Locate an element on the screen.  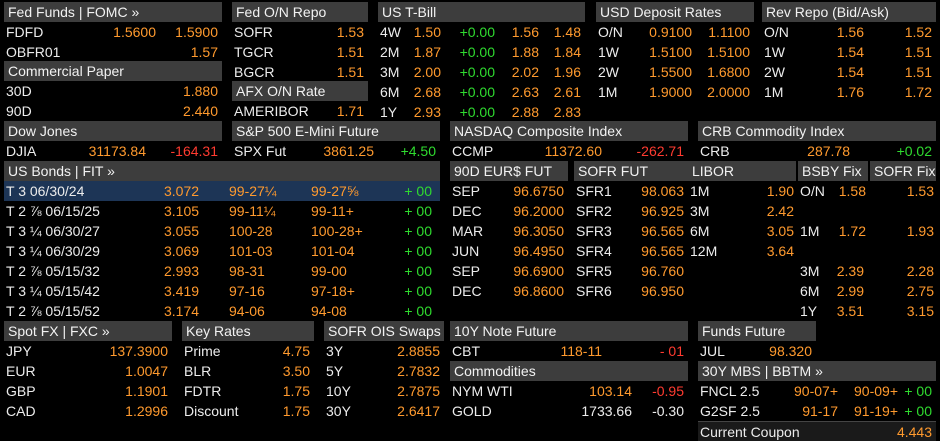
fx-row: JPY 137.3900 is located at coordinates (88, 351).